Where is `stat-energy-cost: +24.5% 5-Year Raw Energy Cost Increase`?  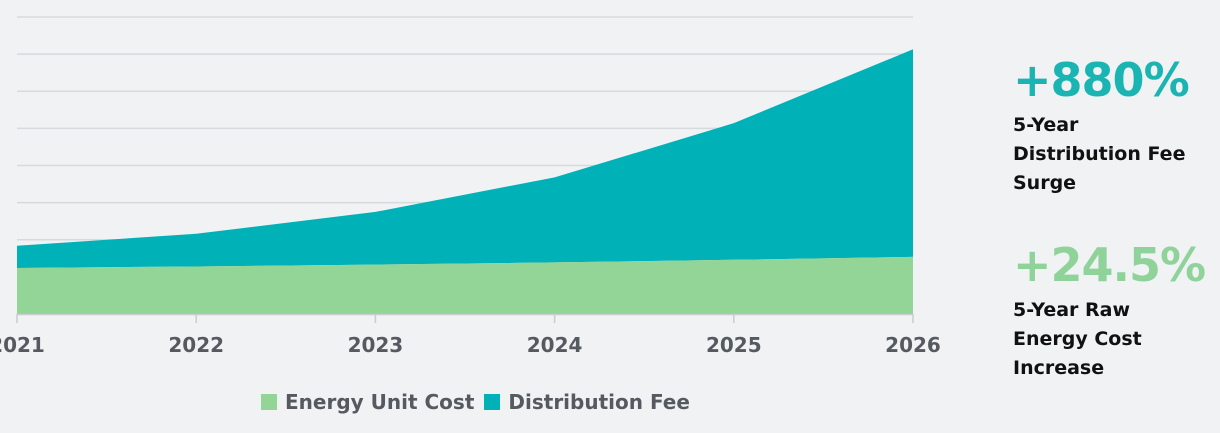 stat-energy-cost: +24.5% 5-Year Raw Energy Cost Increase is located at coordinates (1115, 311).